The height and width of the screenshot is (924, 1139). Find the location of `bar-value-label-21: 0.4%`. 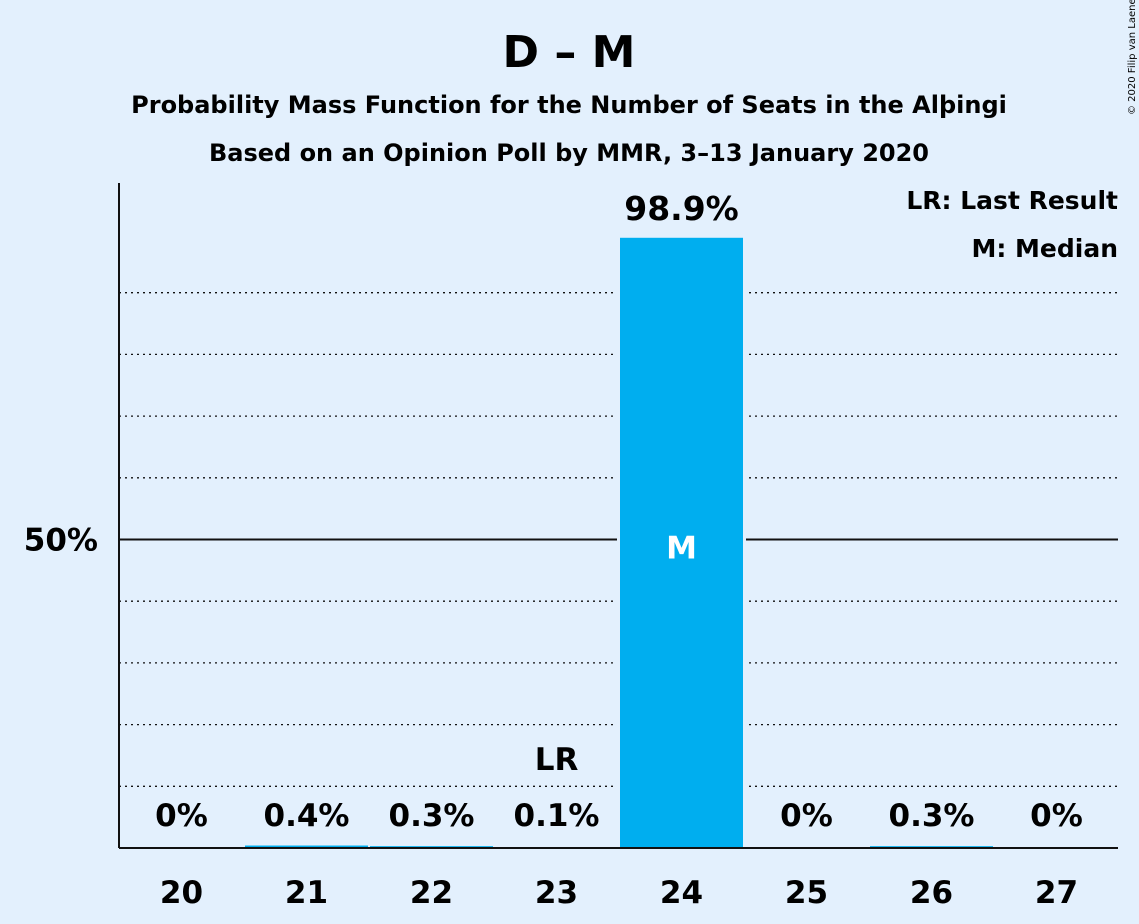

bar-value-label-21: 0.4% is located at coordinates (307, 816).